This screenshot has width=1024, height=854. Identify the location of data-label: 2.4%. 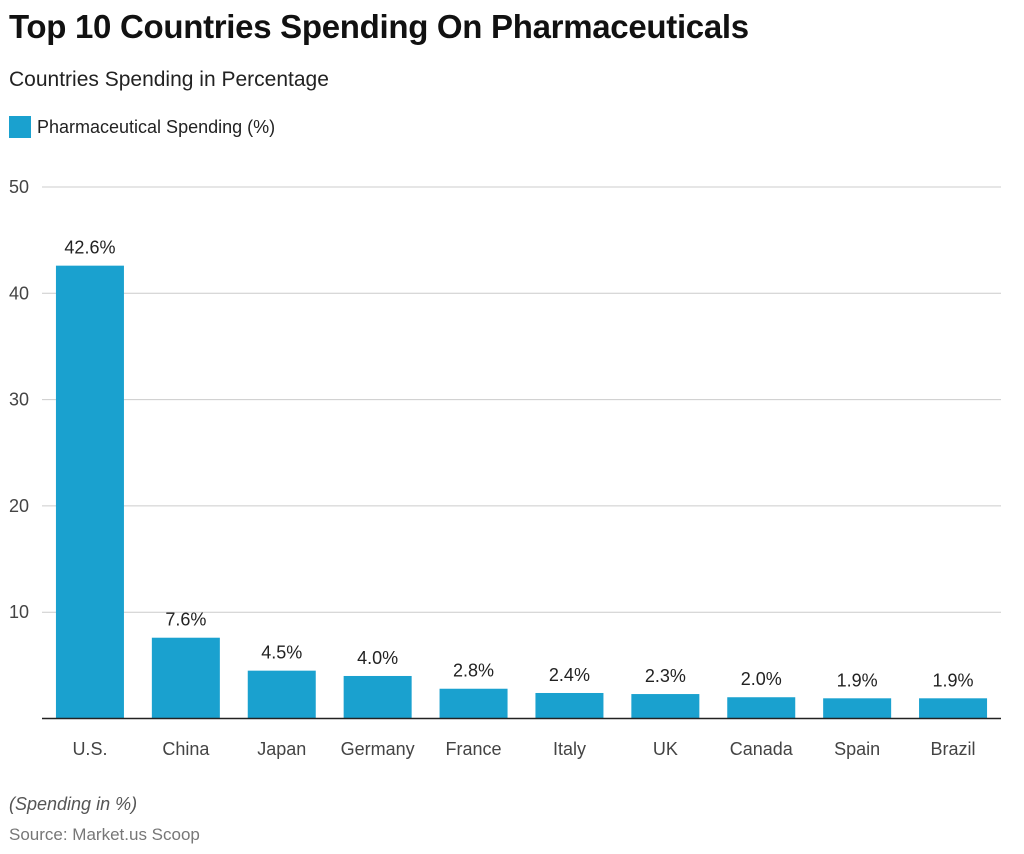
(569, 675).